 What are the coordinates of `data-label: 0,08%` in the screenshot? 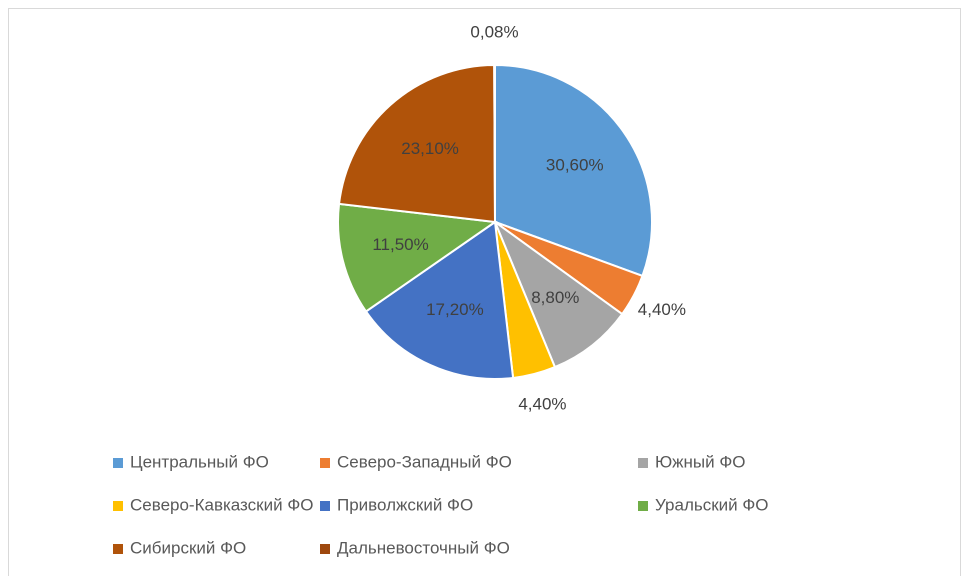 It's located at (494, 31).